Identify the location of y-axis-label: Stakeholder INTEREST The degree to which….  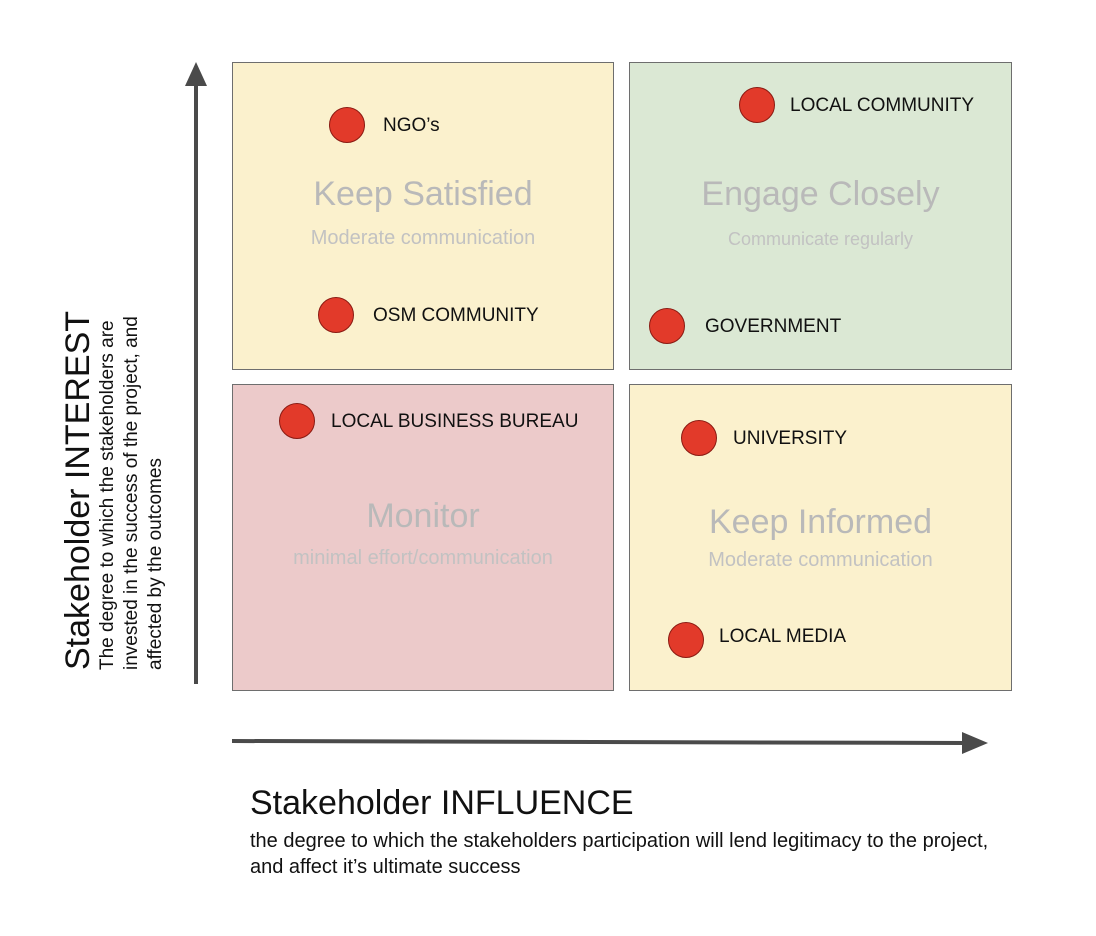
(113, 460).